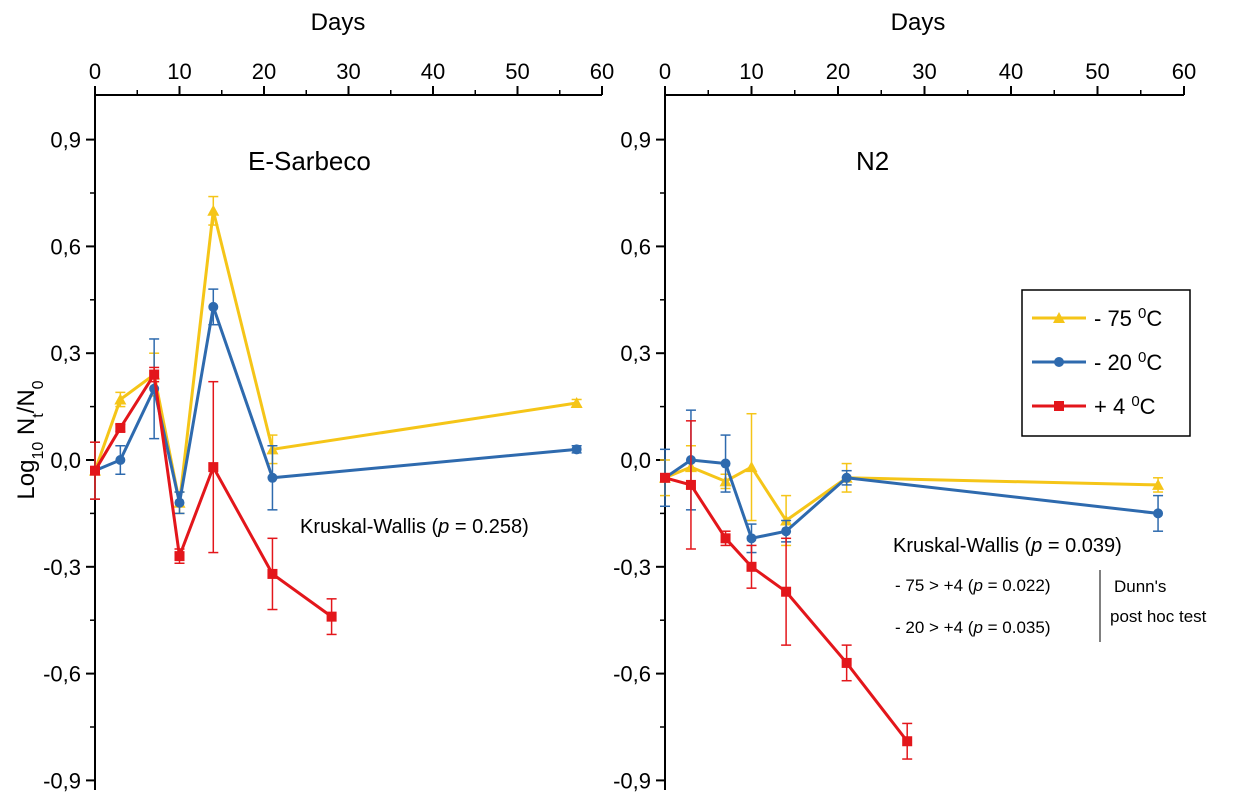 This screenshot has width=1248, height=798. Describe the element at coordinates (665, 71) in the screenshot. I see `panel2-x-tick-label: 0` at that location.